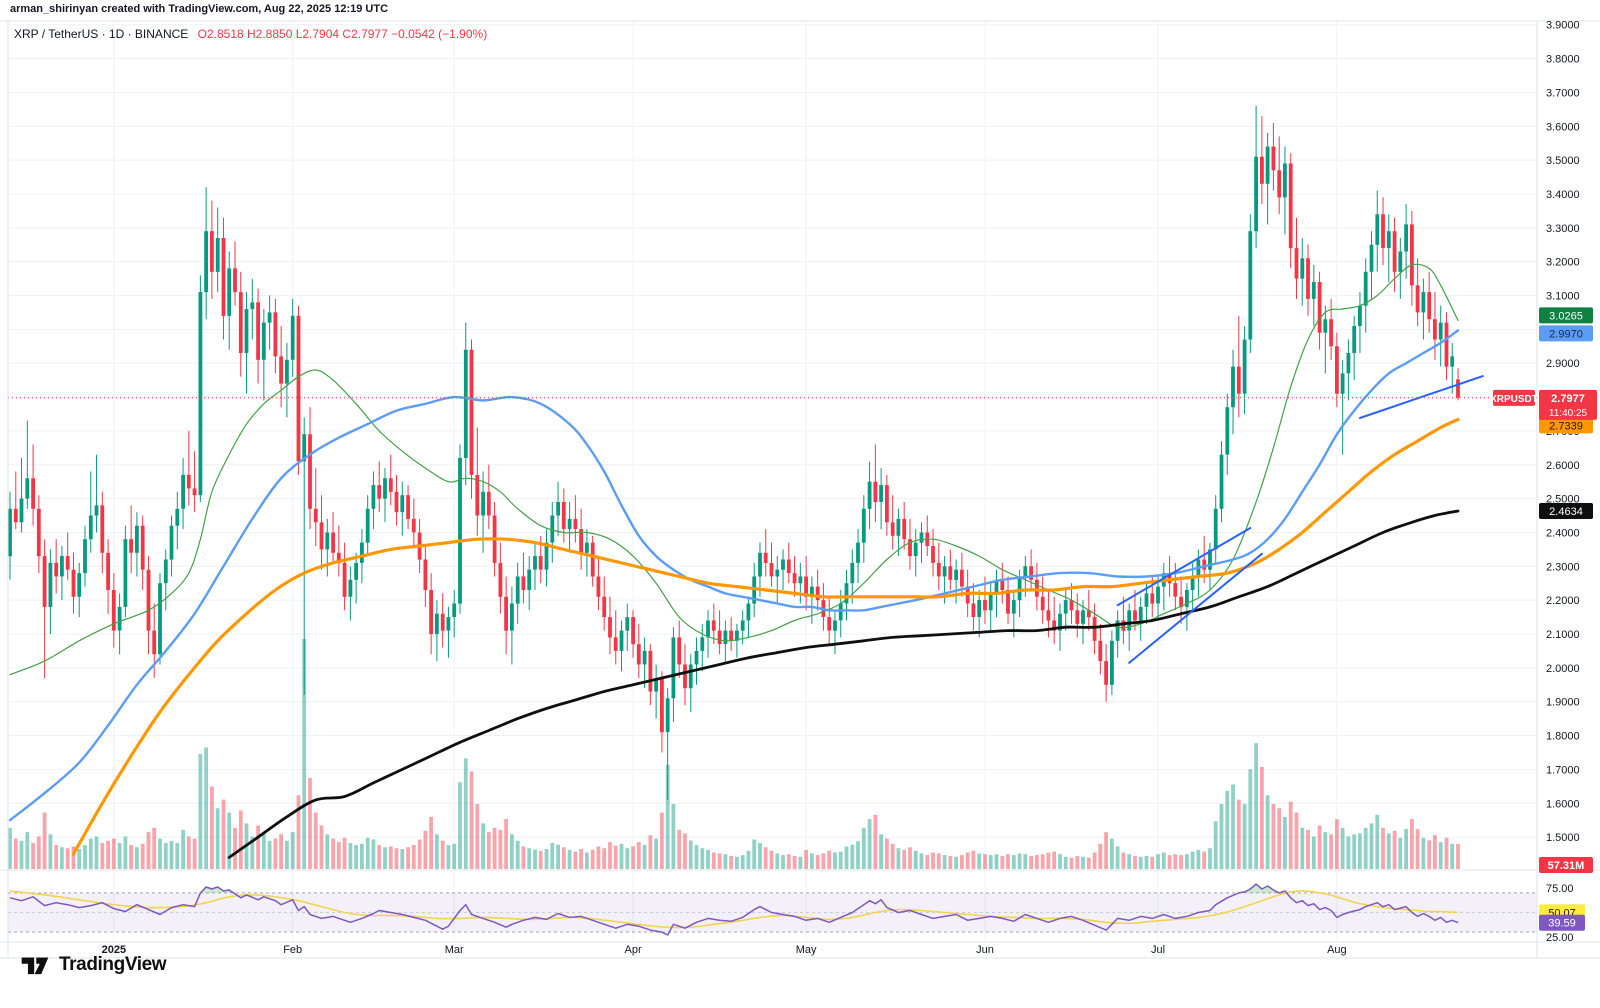  I want to click on price-tick-label: 3.5000, so click(1563, 161).